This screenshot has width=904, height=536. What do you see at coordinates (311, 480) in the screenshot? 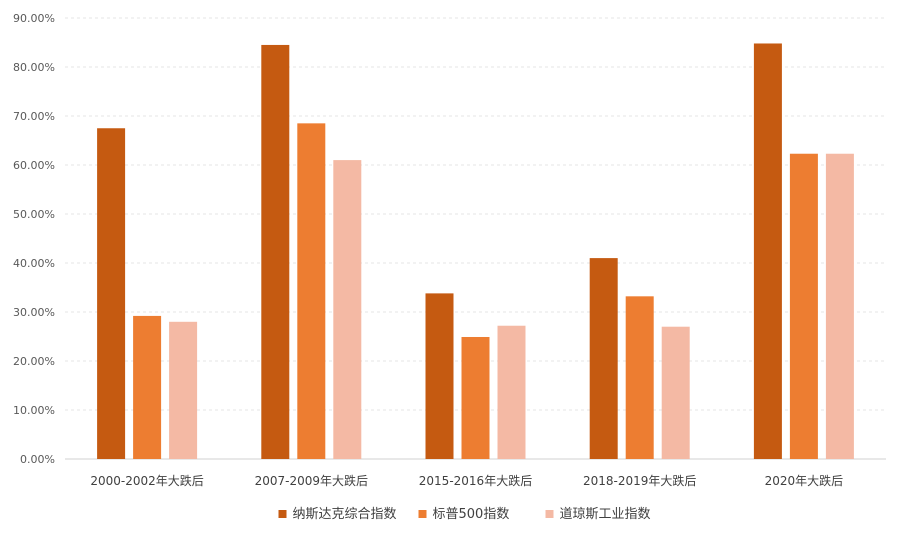
I see `x-tick-label: 2007-2009年大跌后` at bounding box center [311, 480].